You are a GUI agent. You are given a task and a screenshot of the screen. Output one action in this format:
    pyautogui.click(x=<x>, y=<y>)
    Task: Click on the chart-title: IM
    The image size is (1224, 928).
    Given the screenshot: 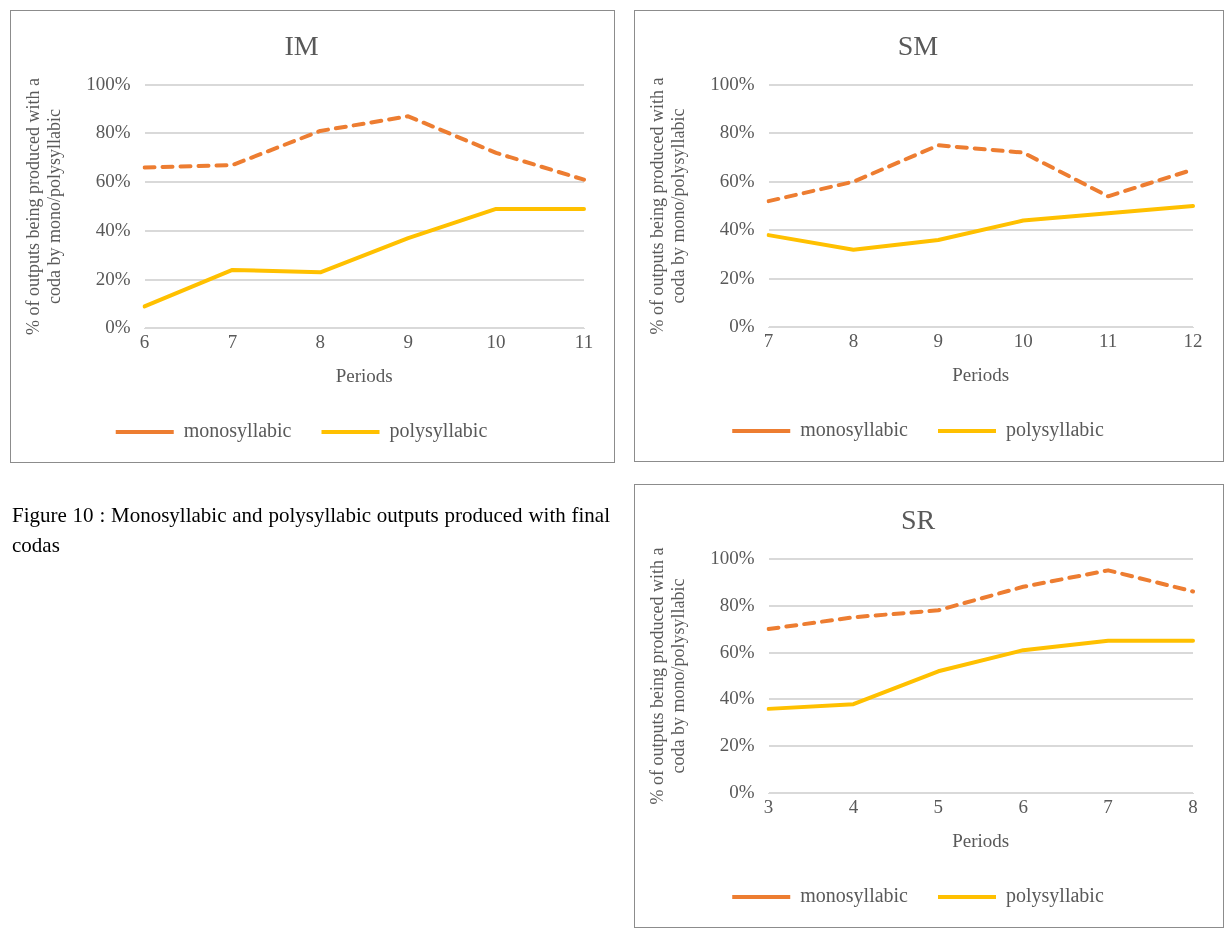 What is the action you would take?
    pyautogui.click(x=301, y=46)
    